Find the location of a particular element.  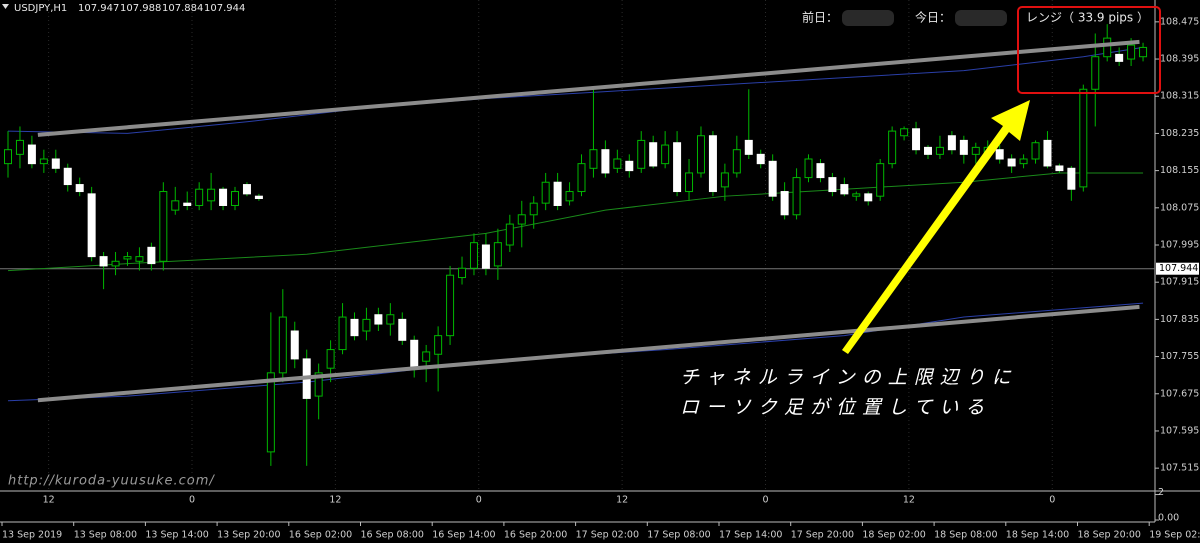

x-tick-label: 17 Sep 14:00 is located at coordinates (750, 535).